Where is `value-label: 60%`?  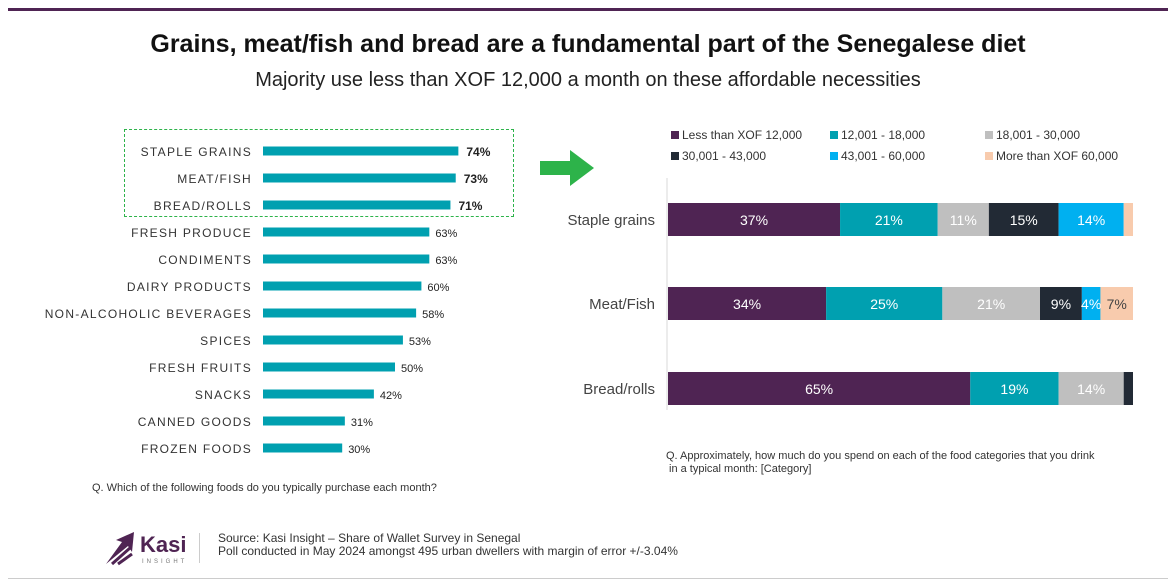 value-label: 60% is located at coordinates (438, 288).